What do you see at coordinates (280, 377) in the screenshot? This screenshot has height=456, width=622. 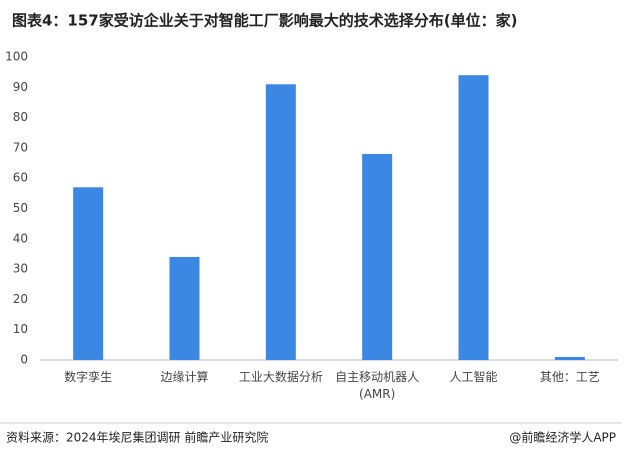 I see `x-tick-label: 工业大数据分析` at bounding box center [280, 377].